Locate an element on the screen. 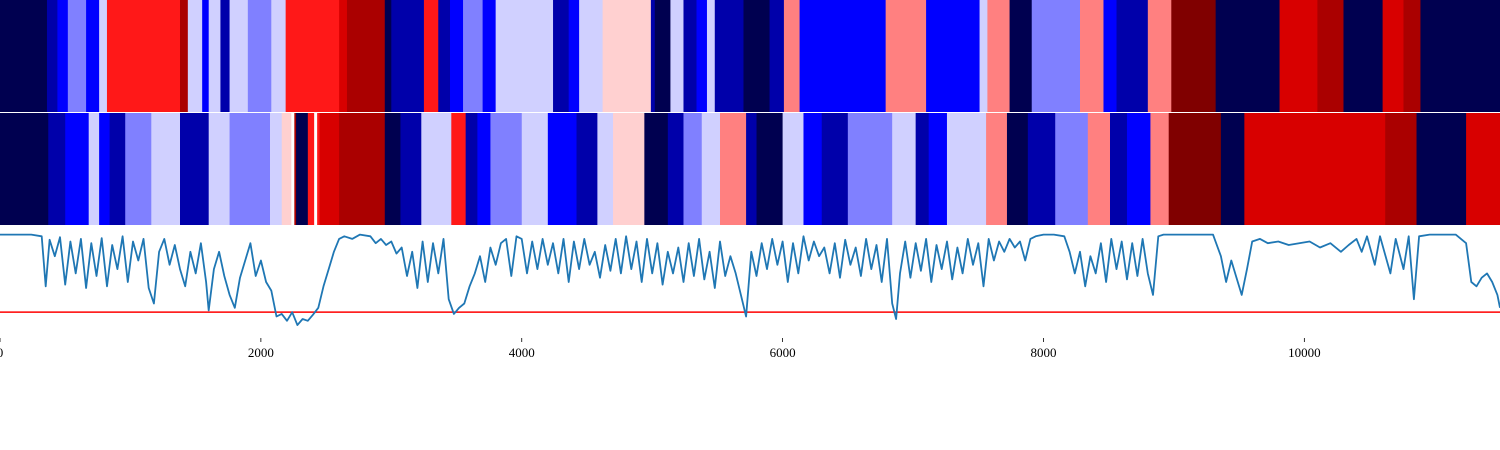 This screenshot has width=1500, height=450. x-tick-label: 6000 is located at coordinates (783, 352).